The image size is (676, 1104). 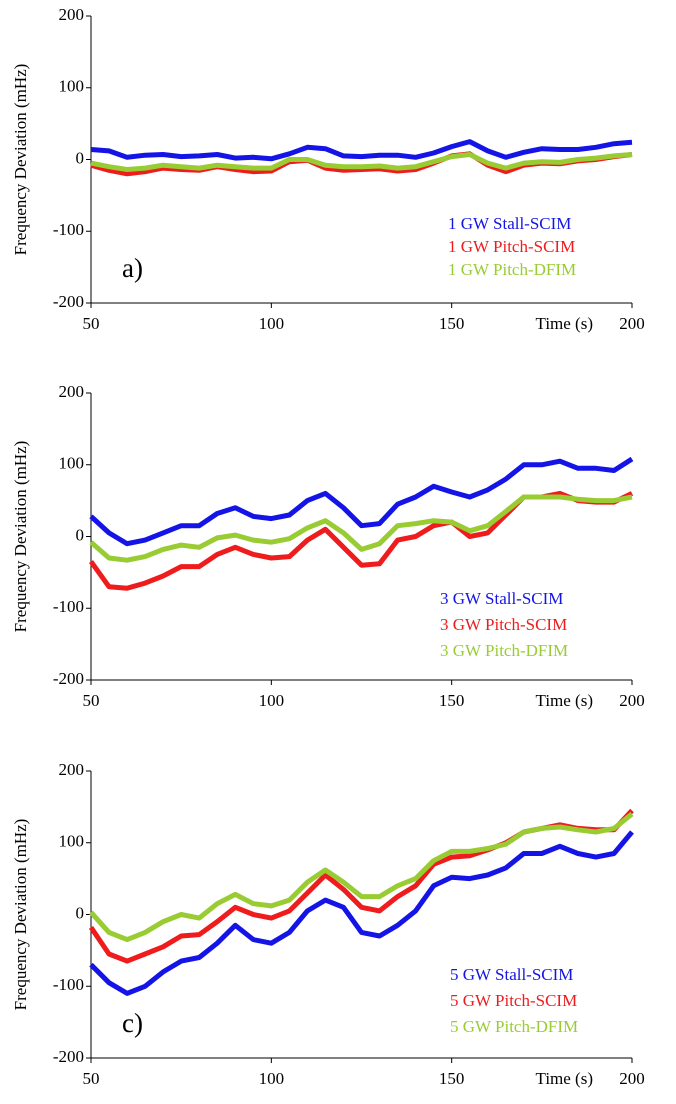 What do you see at coordinates (514, 1026) in the screenshot?
I see `legend-entry: 5 GW Pitch-DFIM` at bounding box center [514, 1026].